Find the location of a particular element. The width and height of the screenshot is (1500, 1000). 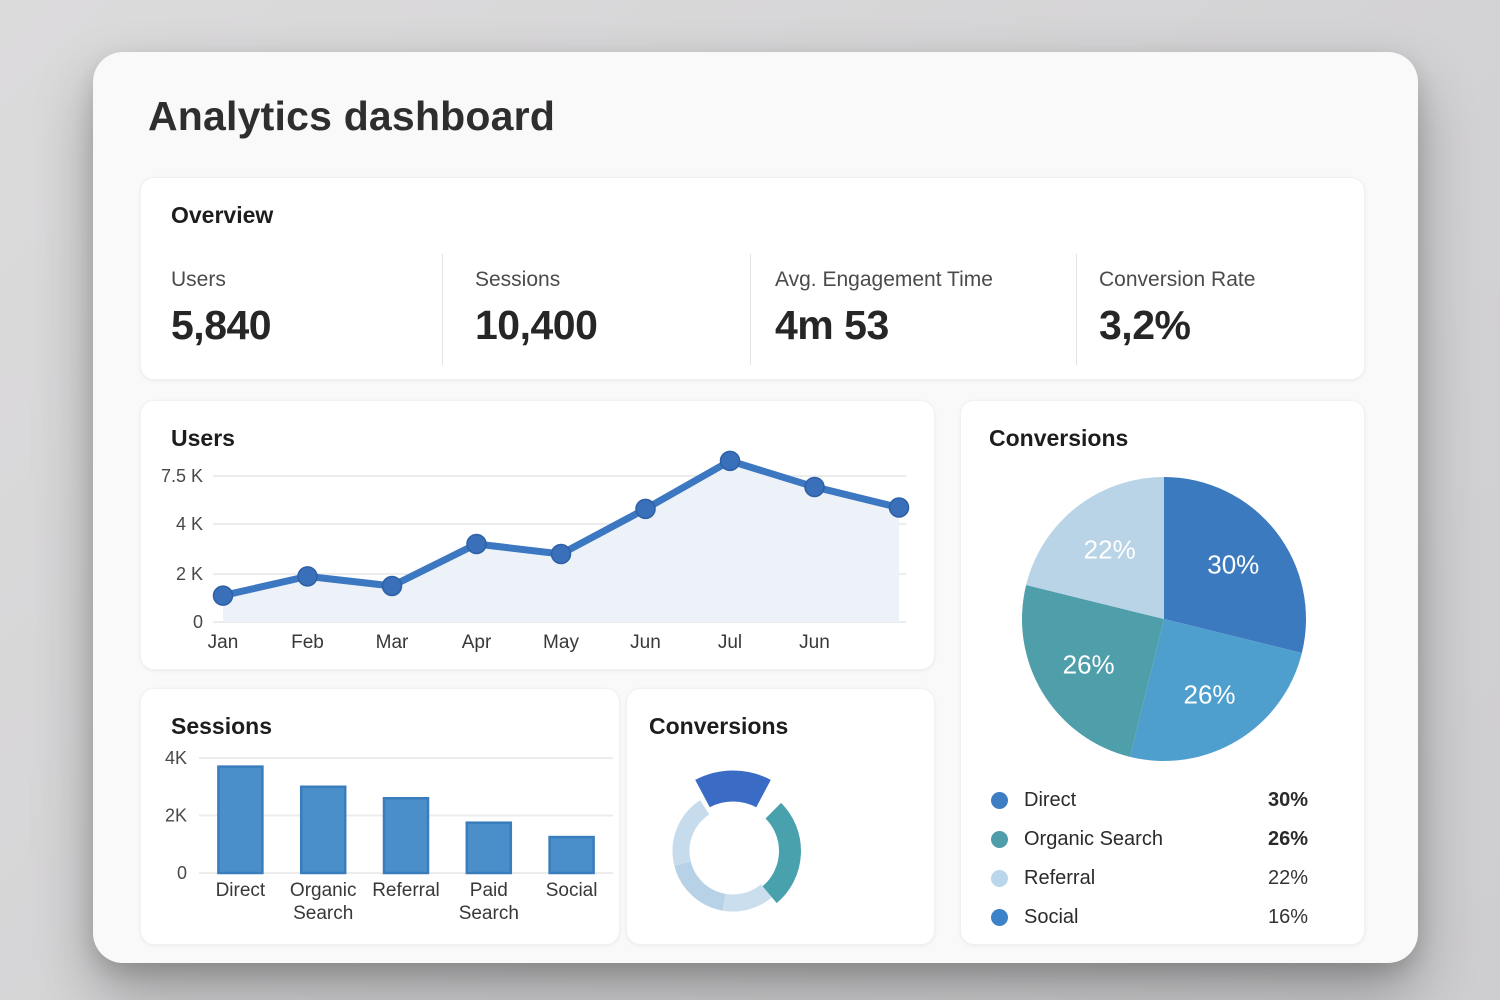

svg-text: May is located at coordinates (561, 642).